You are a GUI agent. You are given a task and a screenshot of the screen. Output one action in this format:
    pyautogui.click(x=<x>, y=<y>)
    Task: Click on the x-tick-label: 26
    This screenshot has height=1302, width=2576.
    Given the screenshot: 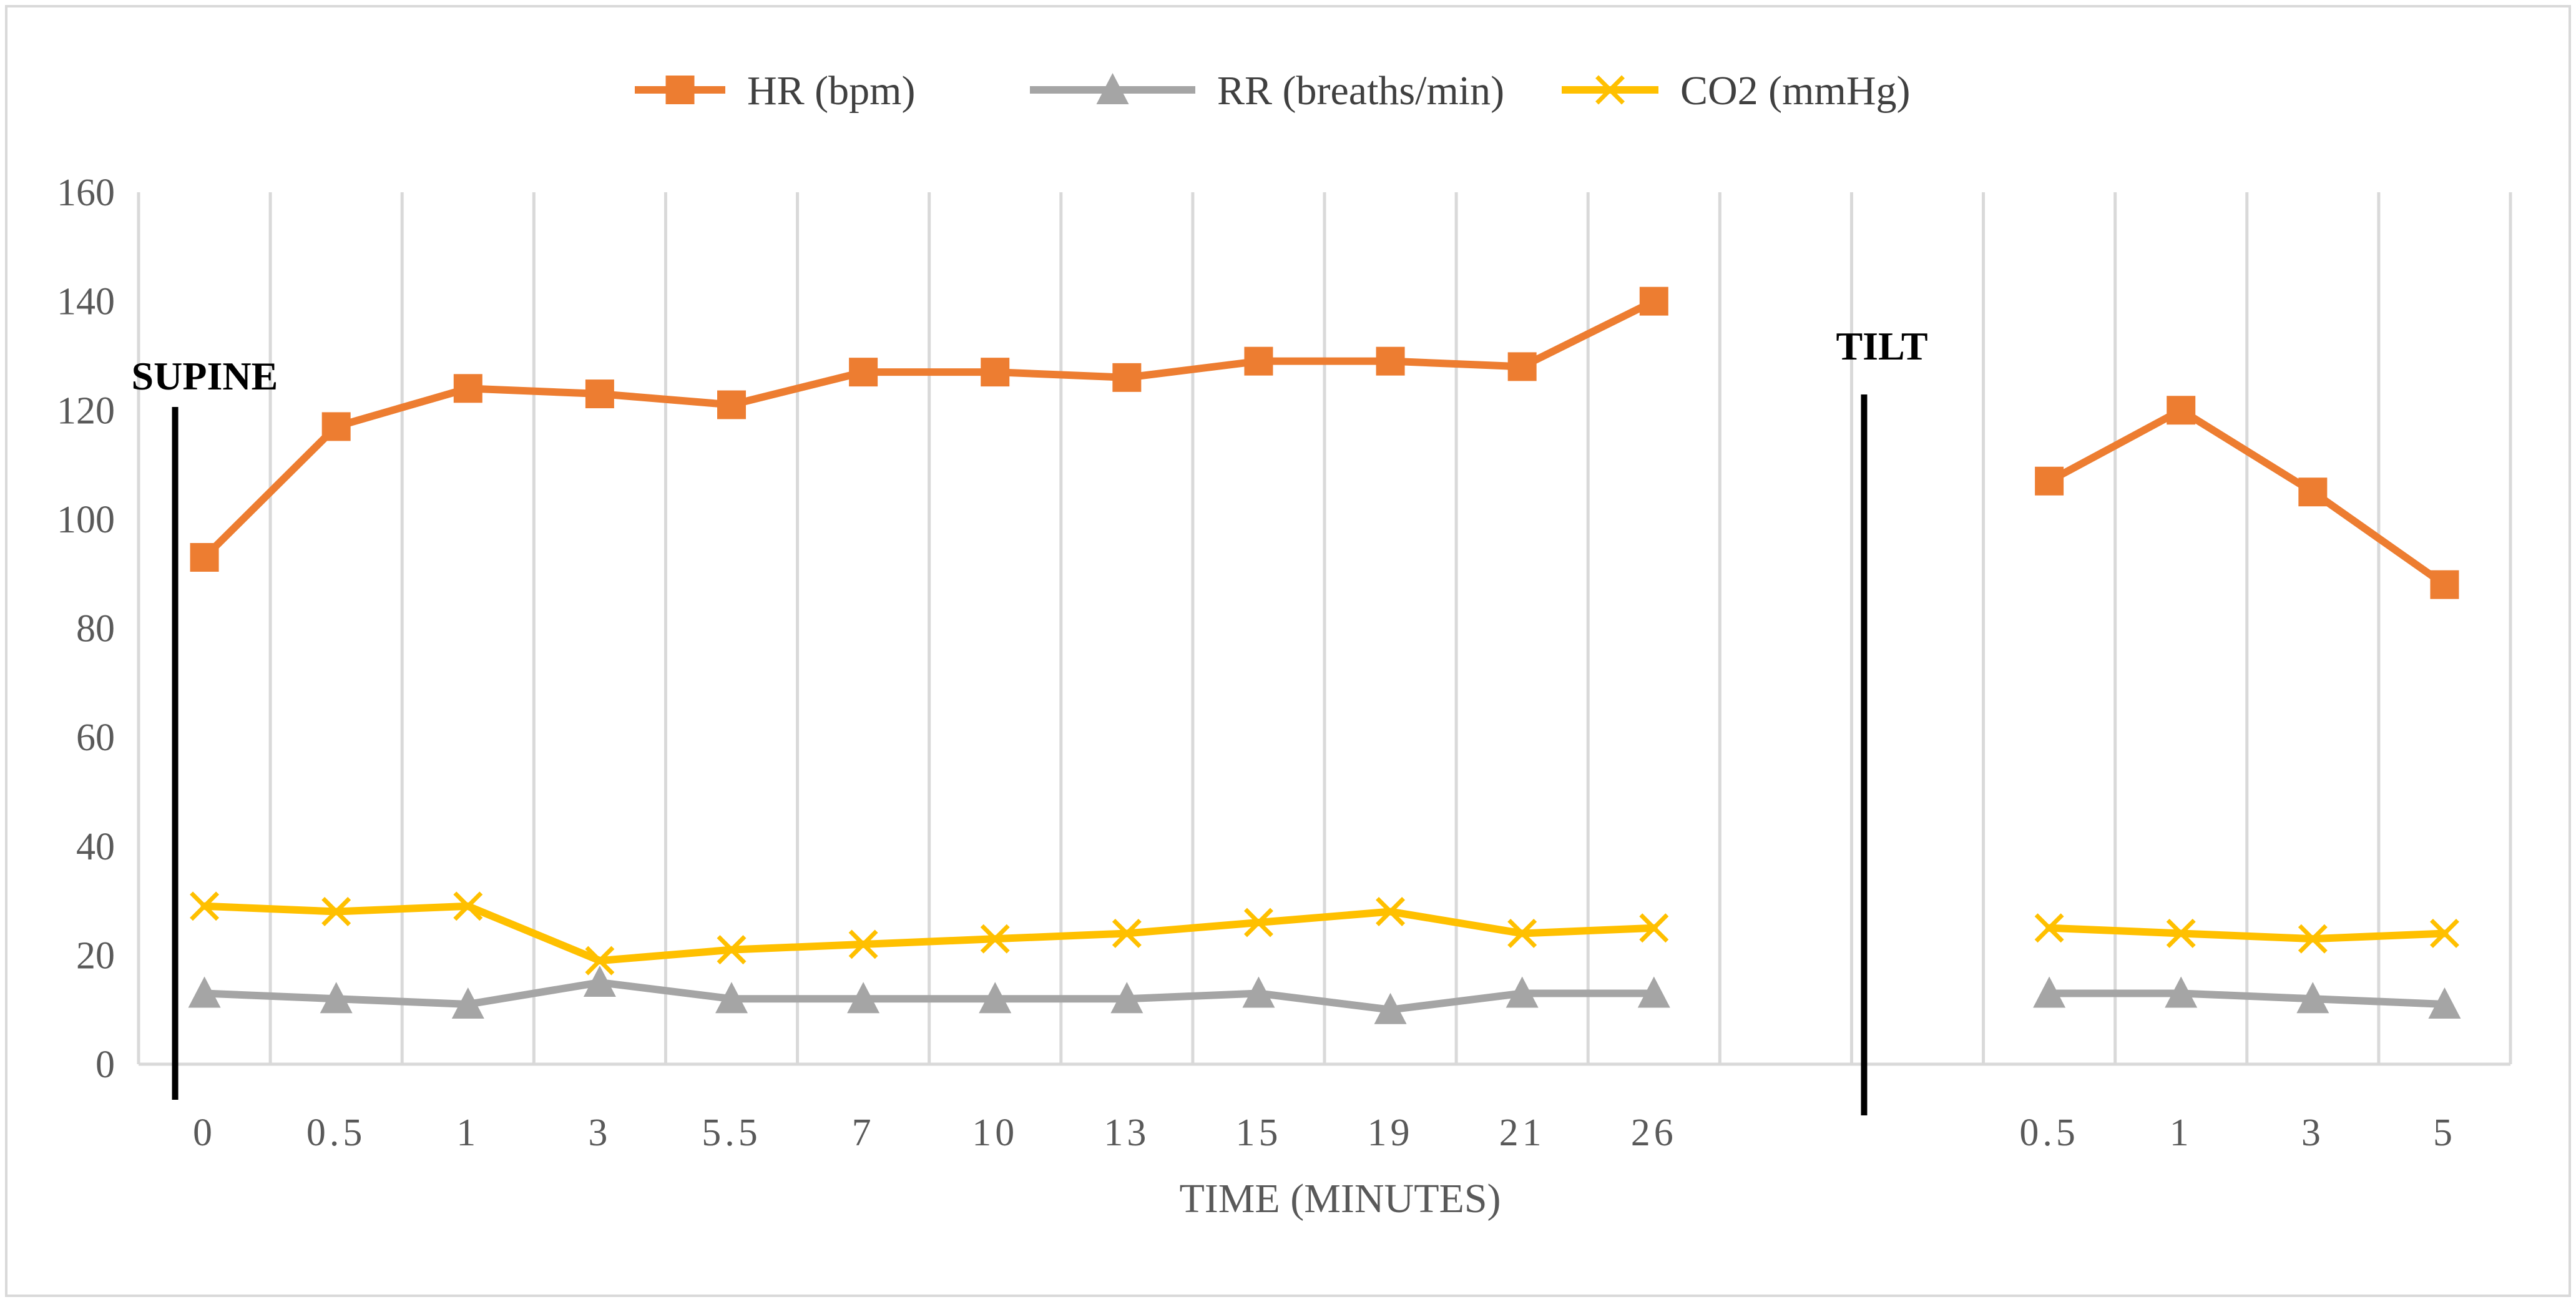 What is the action you would take?
    pyautogui.click(x=1654, y=1133)
    